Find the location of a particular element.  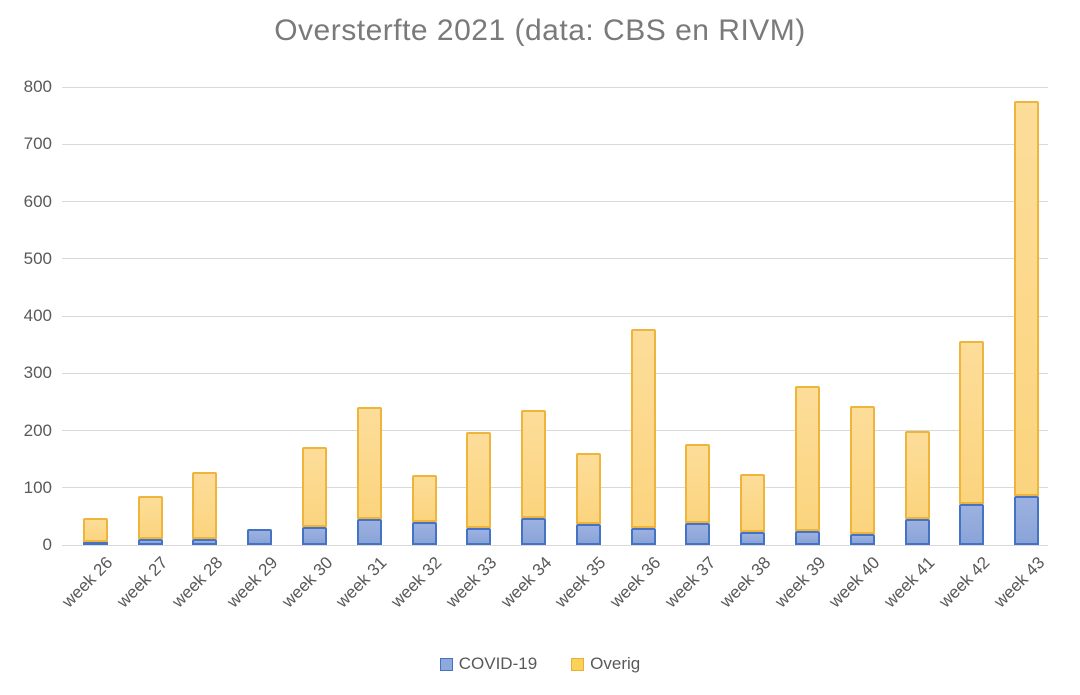

legend-swatch-covid-19-icon is located at coordinates (446, 664).